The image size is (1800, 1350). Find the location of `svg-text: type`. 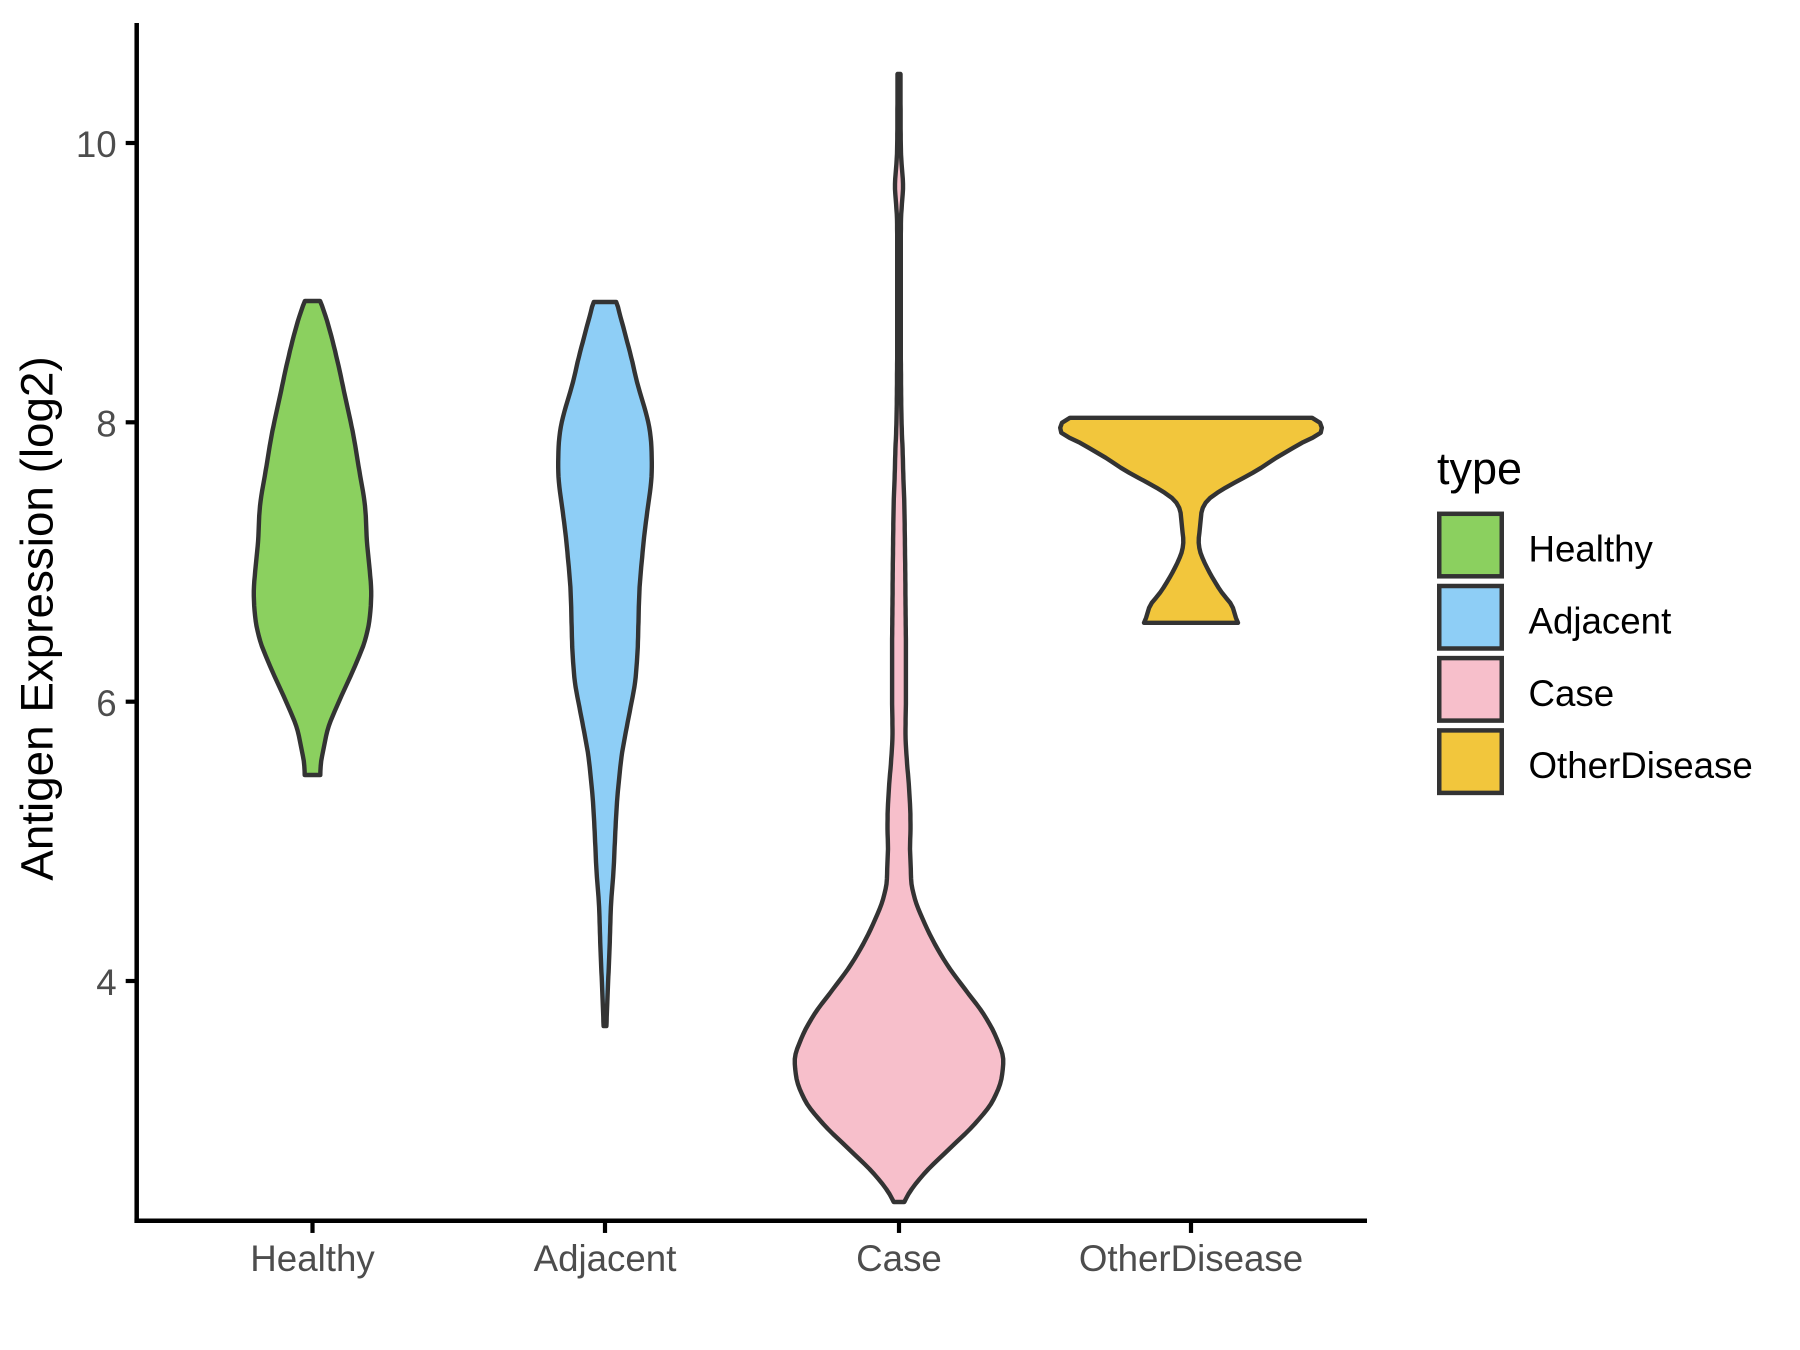

svg-text: type is located at coordinates (1479, 468).